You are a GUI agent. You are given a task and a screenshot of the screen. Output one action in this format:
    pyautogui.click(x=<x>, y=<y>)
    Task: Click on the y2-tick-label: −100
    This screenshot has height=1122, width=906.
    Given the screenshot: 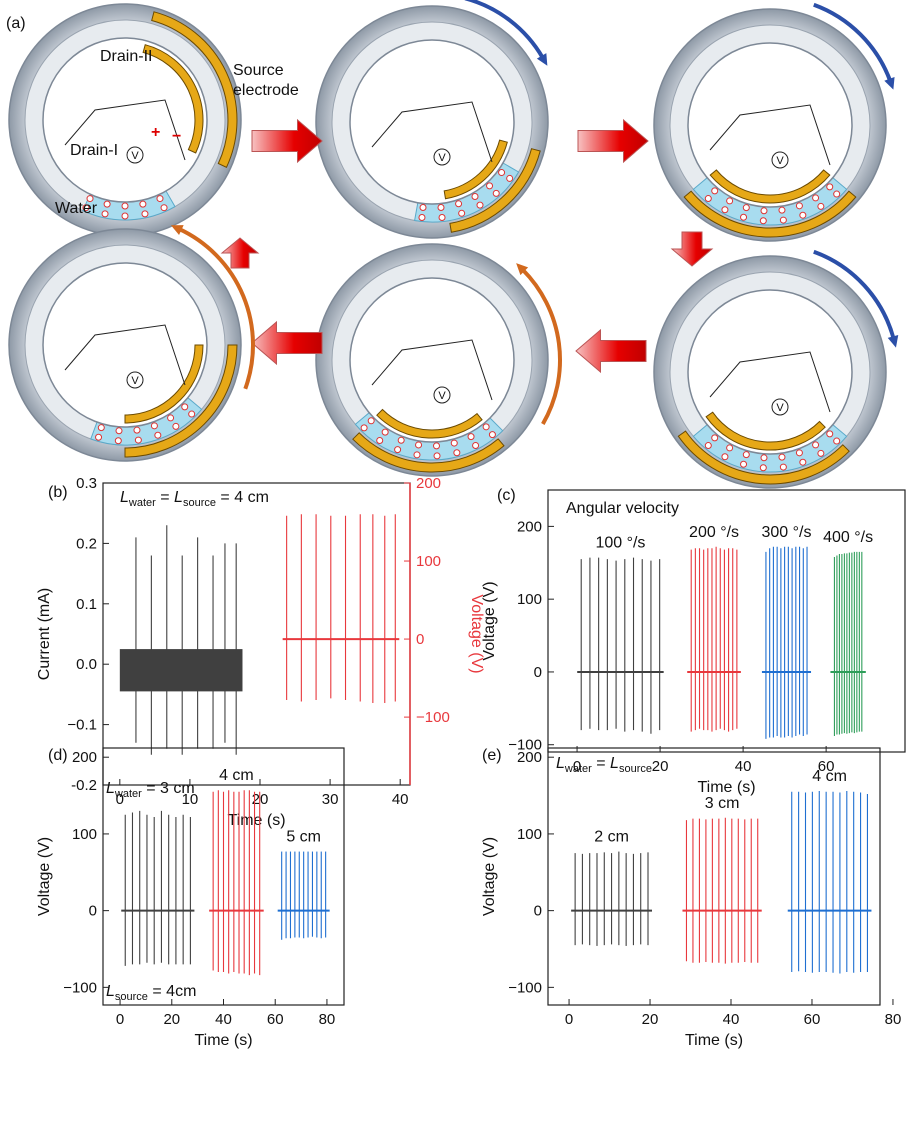 What is the action you would take?
    pyautogui.click(x=433, y=717)
    